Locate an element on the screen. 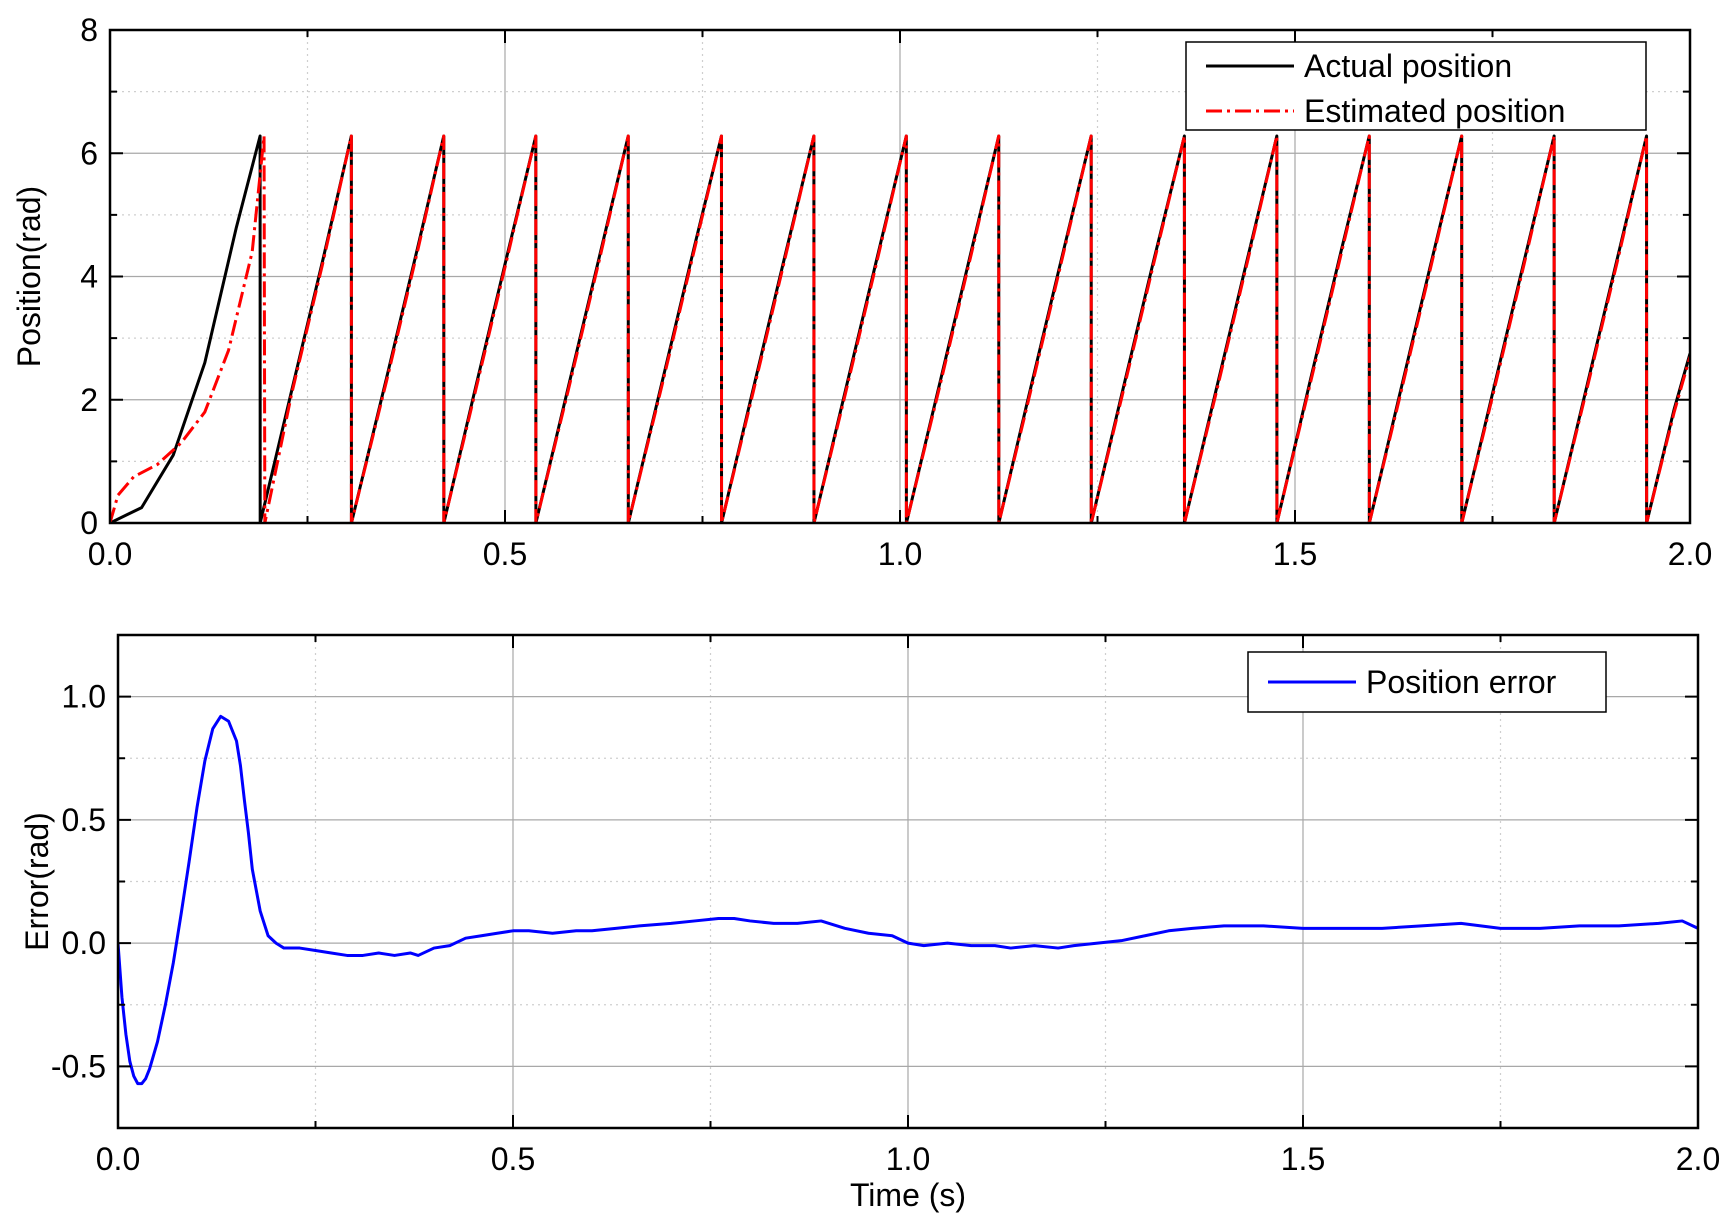  legend-label-2: Estimated position is located at coordinates (1434, 111).